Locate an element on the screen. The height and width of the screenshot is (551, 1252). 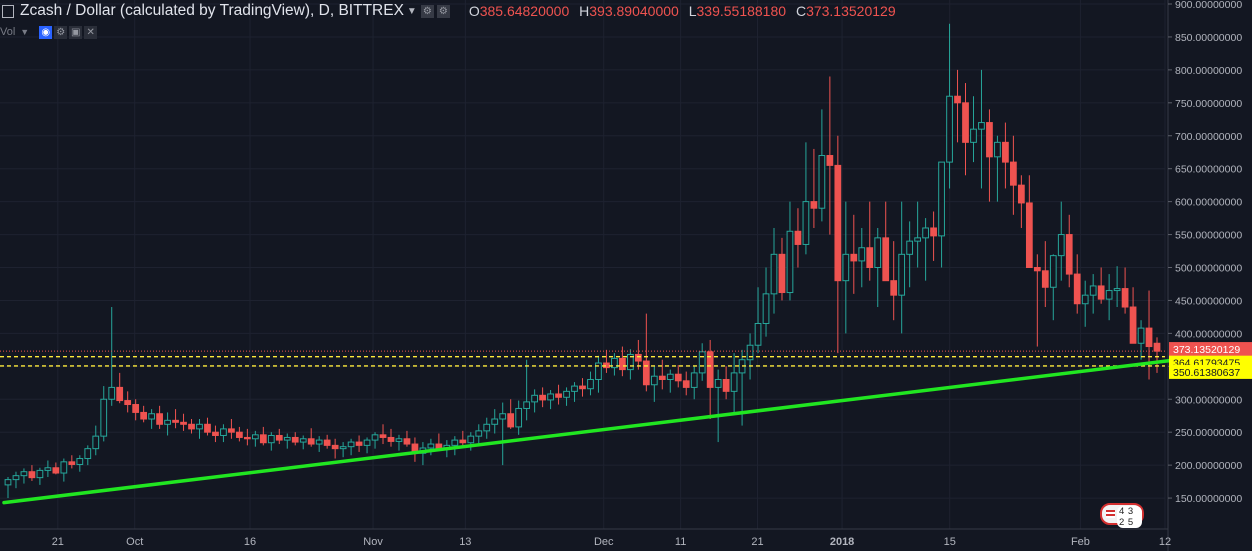
delete-icon: ▣ is located at coordinates (76, 32).